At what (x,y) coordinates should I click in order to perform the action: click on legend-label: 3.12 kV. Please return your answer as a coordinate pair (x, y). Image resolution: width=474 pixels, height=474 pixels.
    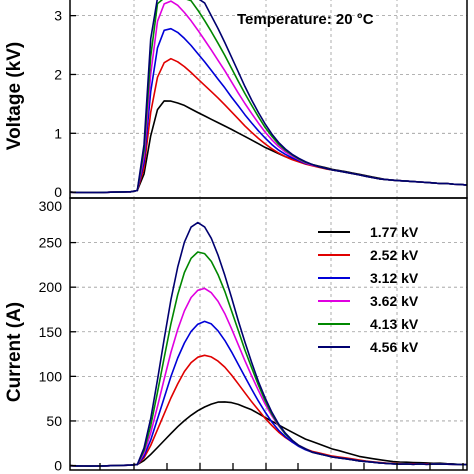
    Looking at the image, I should click on (394, 278).